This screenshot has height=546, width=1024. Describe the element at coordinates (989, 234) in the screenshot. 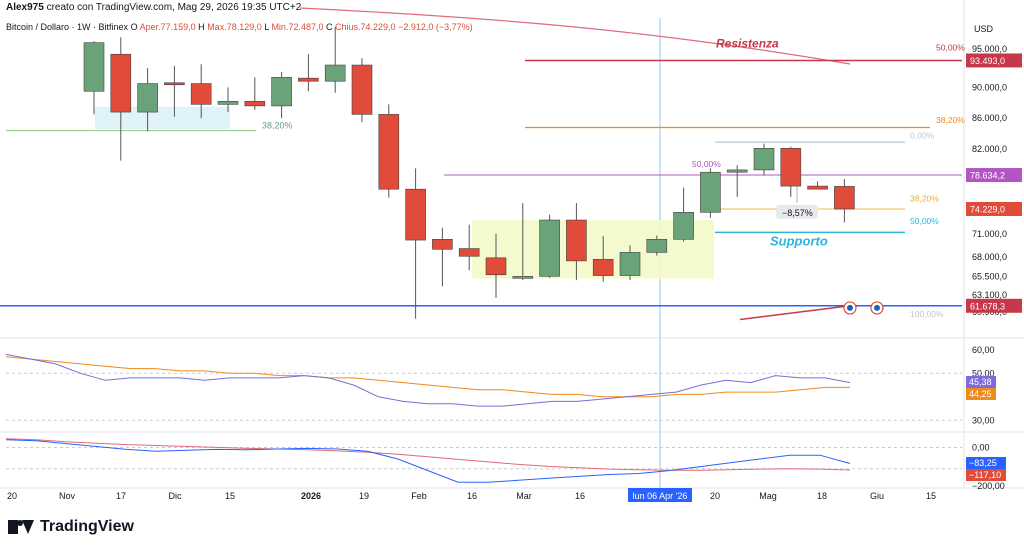

I see `price-tick-label: 71.000,0` at that location.